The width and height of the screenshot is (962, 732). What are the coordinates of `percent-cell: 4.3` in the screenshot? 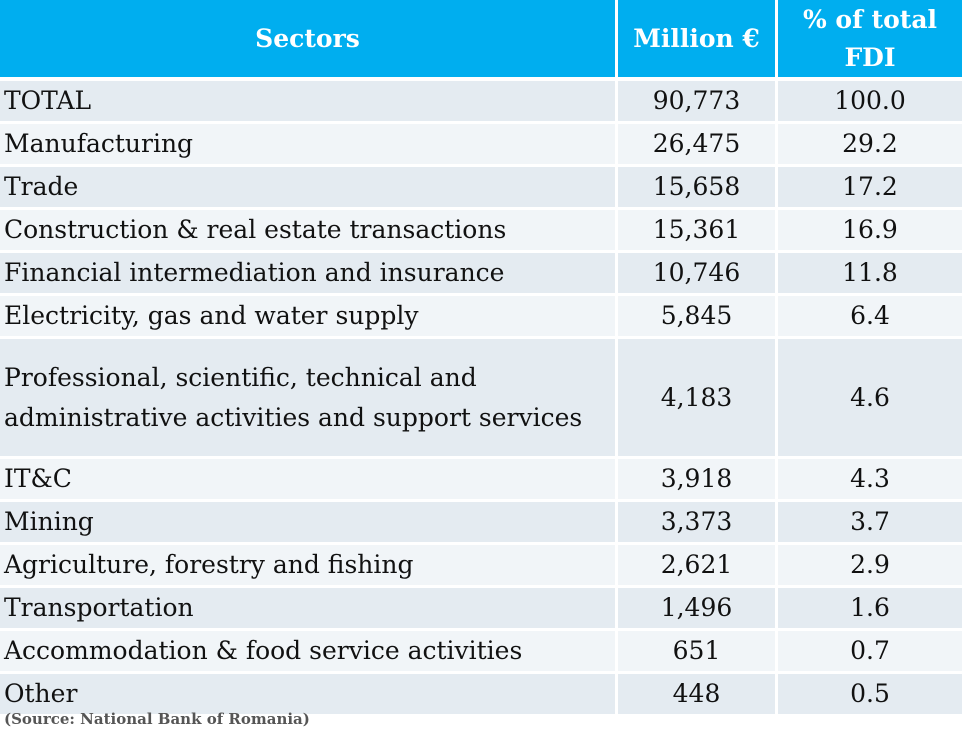 It's located at (870, 480).